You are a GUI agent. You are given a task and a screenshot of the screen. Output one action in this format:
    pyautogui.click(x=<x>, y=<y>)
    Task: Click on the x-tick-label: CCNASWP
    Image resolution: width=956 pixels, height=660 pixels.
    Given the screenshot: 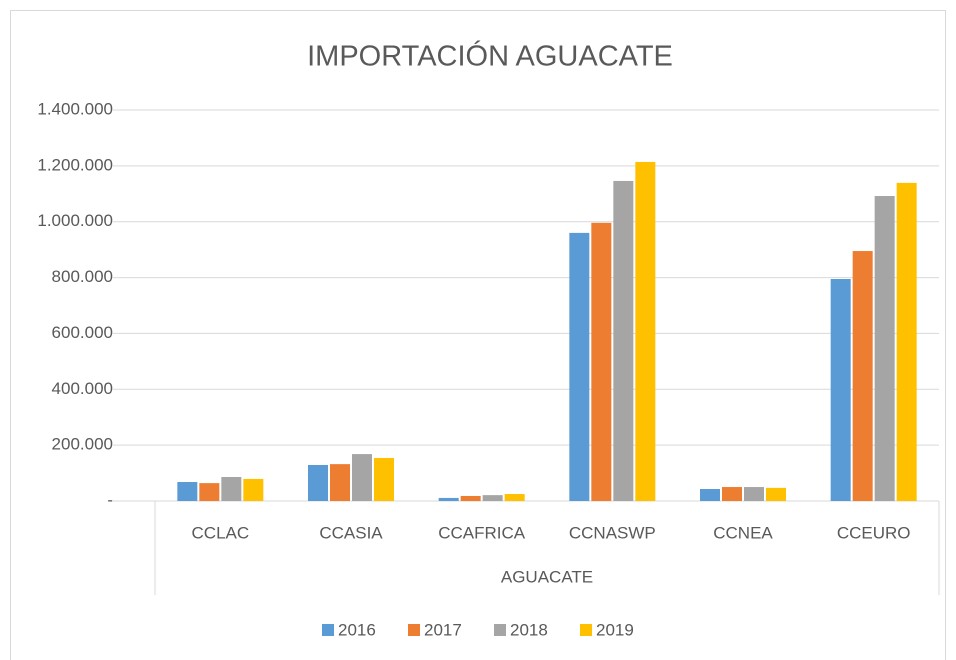 What is the action you would take?
    pyautogui.click(x=612, y=532)
    